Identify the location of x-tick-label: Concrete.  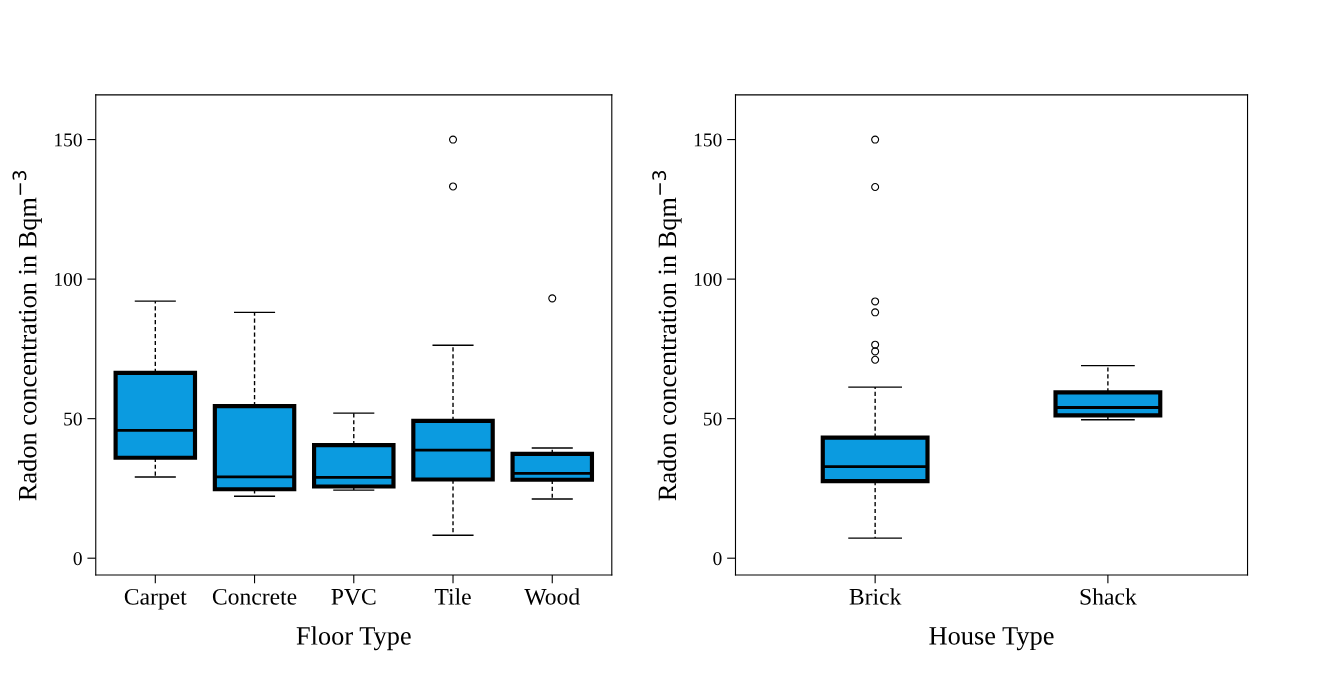
(254, 596).